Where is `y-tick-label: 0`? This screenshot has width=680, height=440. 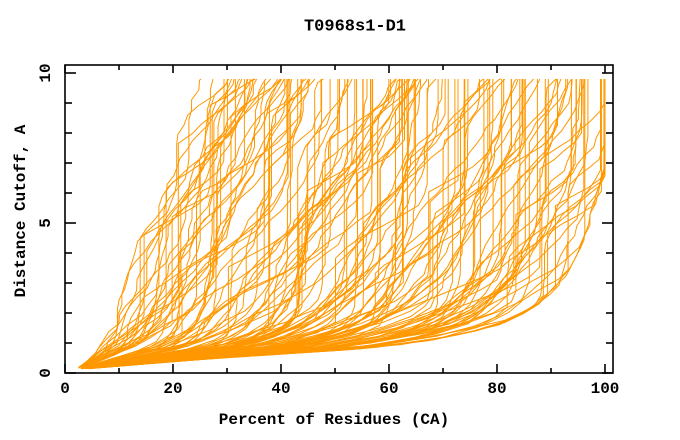
y-tick-label: 0 is located at coordinates (46, 373).